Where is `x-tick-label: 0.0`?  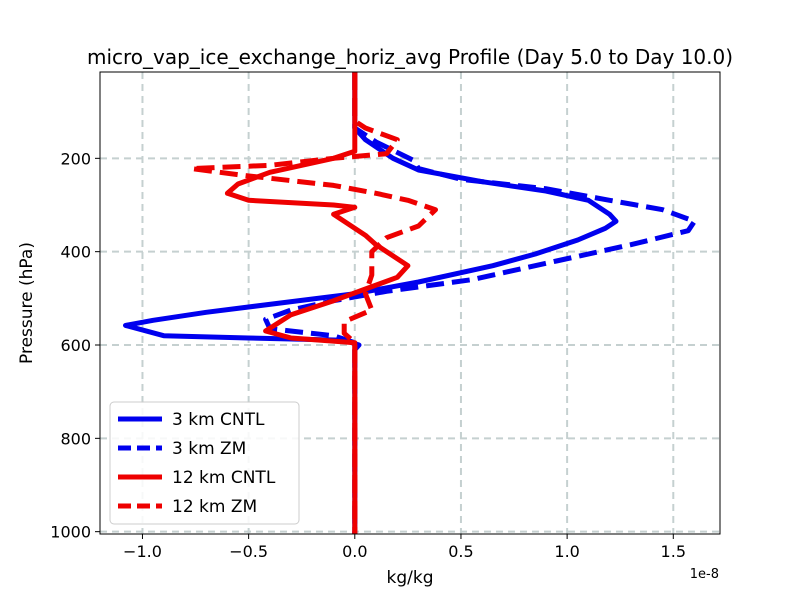
x-tick-label: 0.0 is located at coordinates (354, 551).